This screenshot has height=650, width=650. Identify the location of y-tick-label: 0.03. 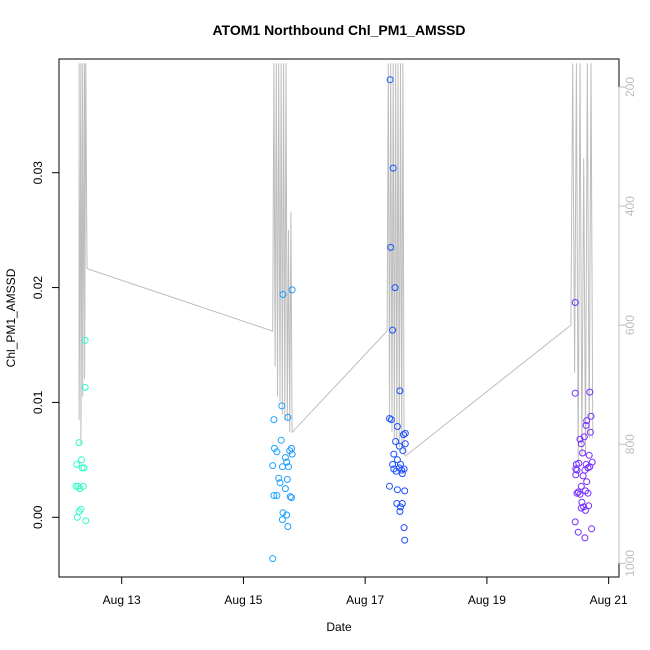
(38, 173).